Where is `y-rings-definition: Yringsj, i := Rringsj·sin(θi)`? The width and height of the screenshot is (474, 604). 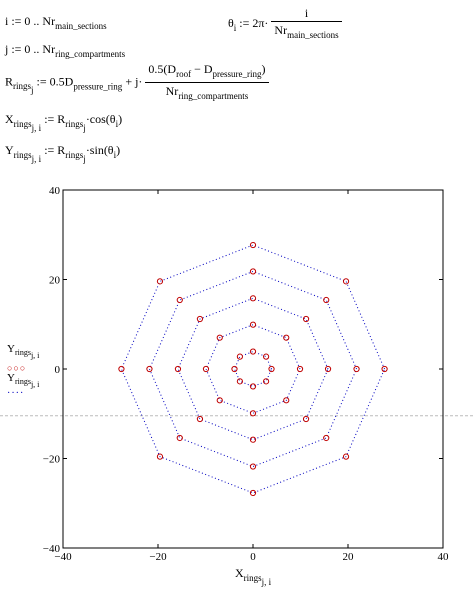 y-rings-definition: Yringsj, i := Rringsj·sin(θi) is located at coordinates (63, 153).